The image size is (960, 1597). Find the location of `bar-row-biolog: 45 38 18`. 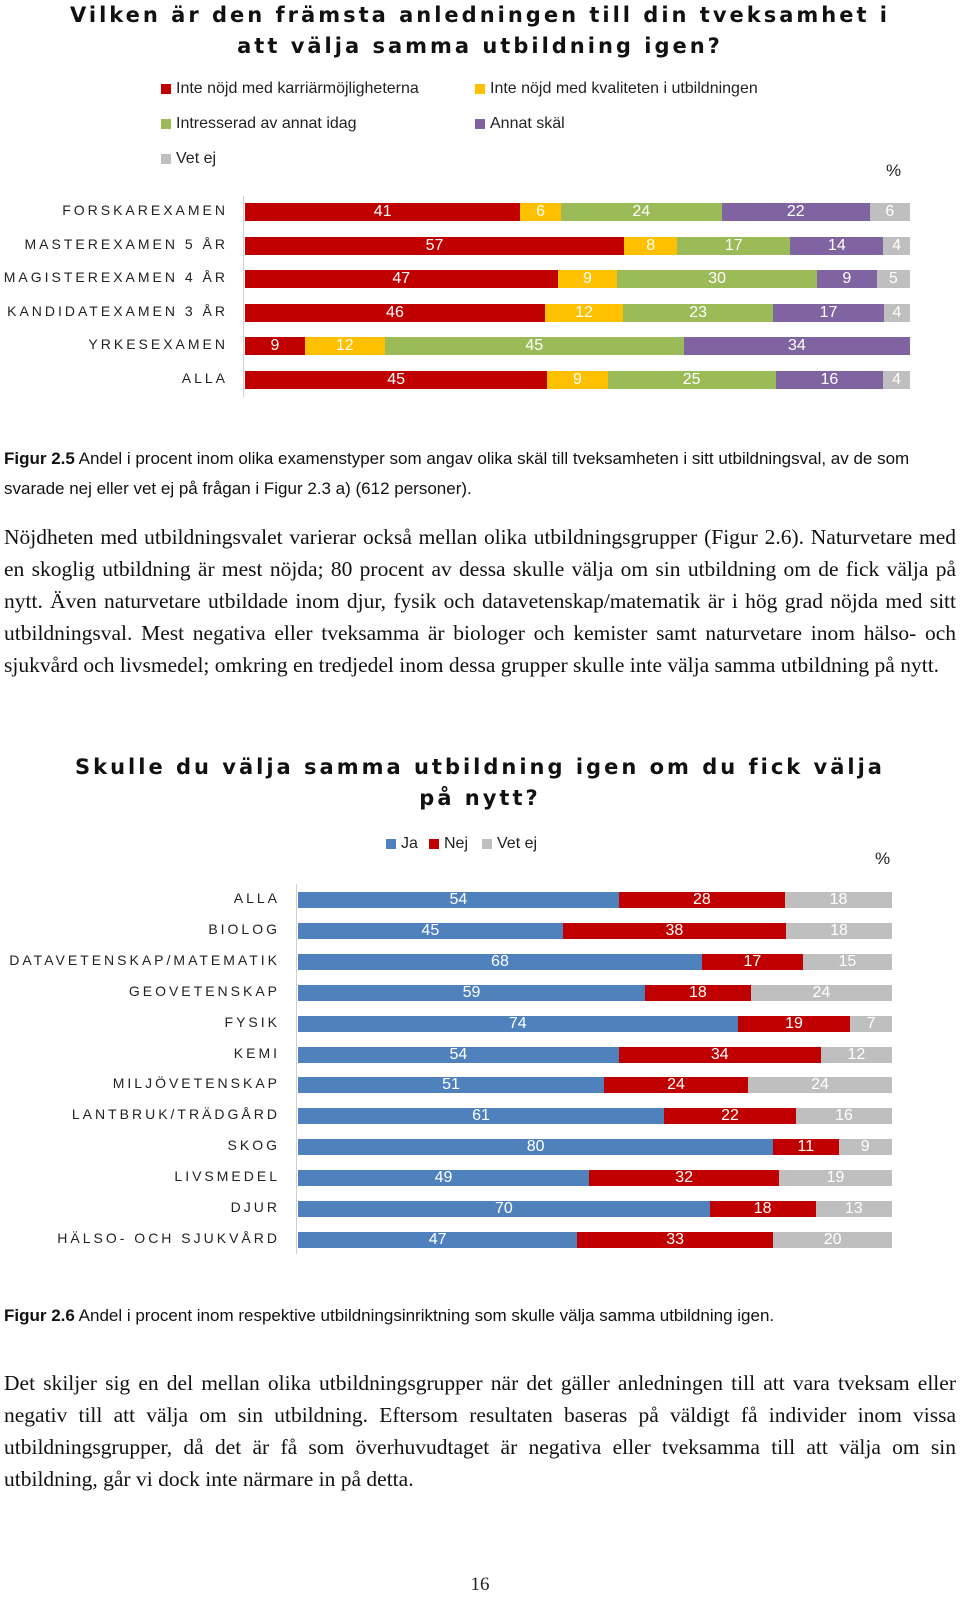

bar-row-biolog: 45 38 18 is located at coordinates (595, 930).